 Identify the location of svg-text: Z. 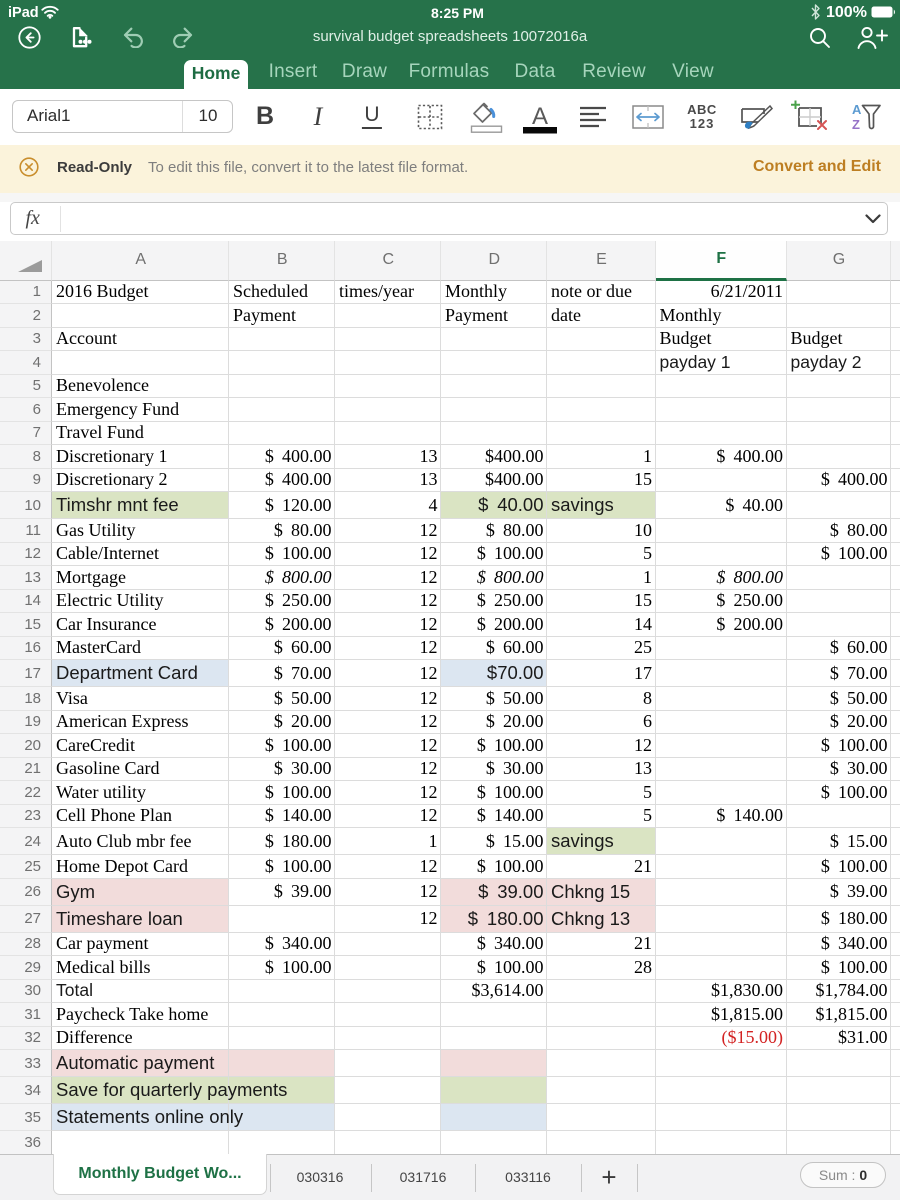
(856, 124).